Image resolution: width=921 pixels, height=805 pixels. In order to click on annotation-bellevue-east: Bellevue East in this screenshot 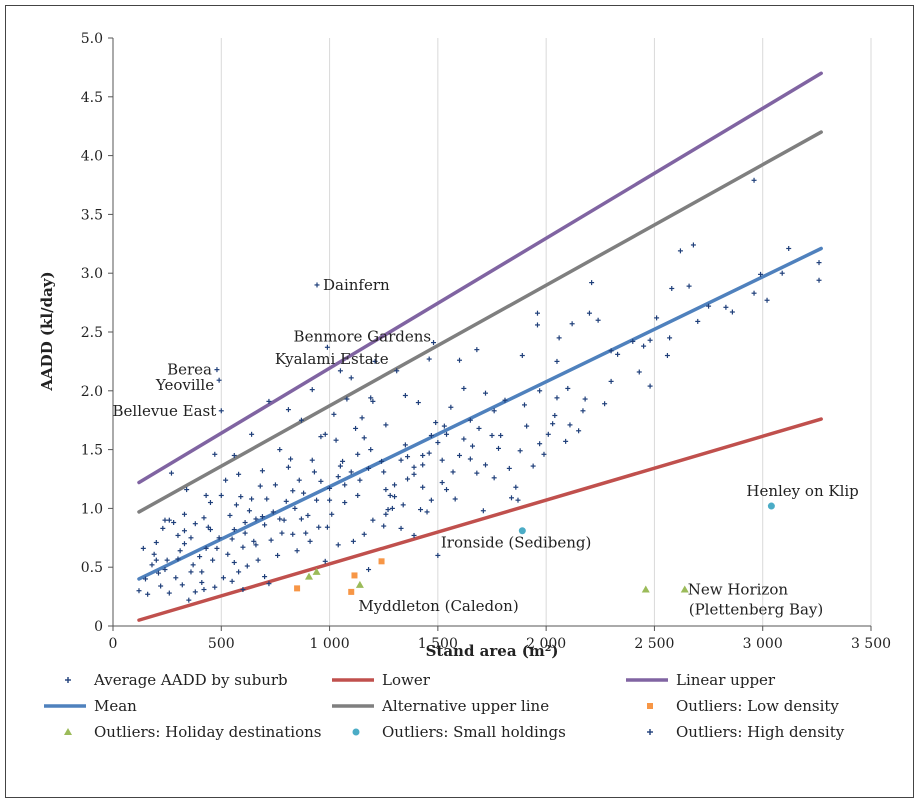, I will do `click(165, 411)`.